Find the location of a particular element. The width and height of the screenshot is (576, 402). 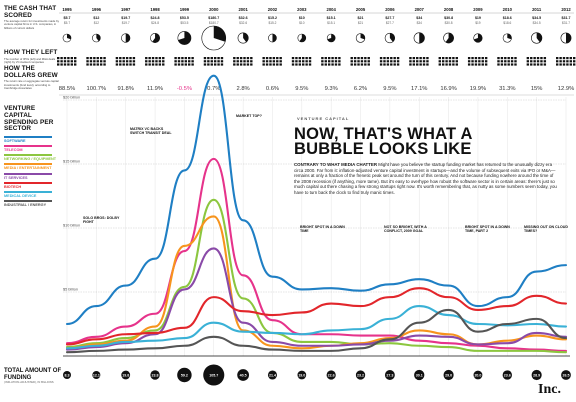

legend-label: Networking / equipment is located at coordinates (30, 159).